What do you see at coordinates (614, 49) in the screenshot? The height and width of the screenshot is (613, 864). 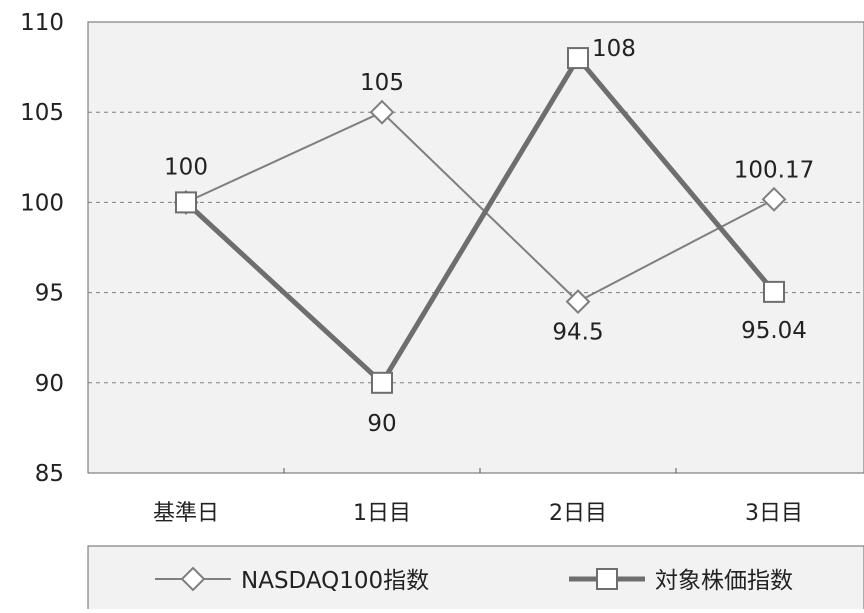 I see `data-label: 108` at bounding box center [614, 49].